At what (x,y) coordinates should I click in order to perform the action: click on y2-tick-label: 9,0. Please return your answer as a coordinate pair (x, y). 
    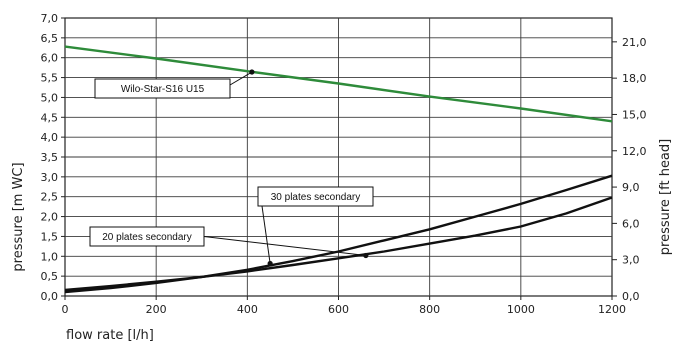
    Looking at the image, I should click on (631, 187).